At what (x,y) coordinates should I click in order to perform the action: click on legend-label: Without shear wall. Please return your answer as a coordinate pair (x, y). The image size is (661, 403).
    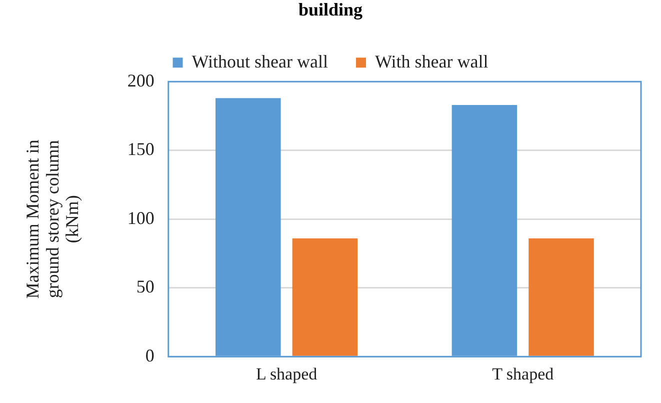
    Looking at the image, I should click on (260, 61).